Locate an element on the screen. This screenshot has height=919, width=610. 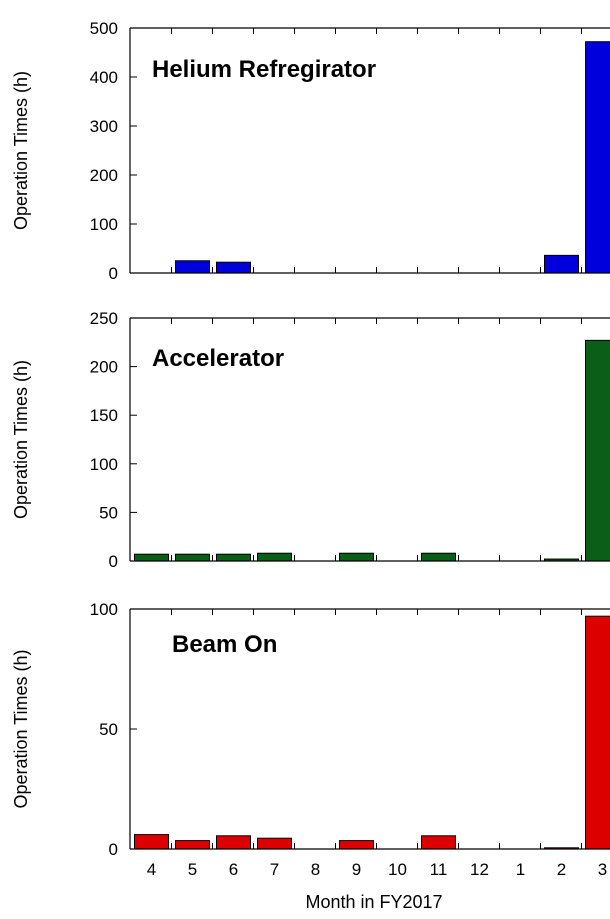
x-tick-label-3: 3 is located at coordinates (602, 869).